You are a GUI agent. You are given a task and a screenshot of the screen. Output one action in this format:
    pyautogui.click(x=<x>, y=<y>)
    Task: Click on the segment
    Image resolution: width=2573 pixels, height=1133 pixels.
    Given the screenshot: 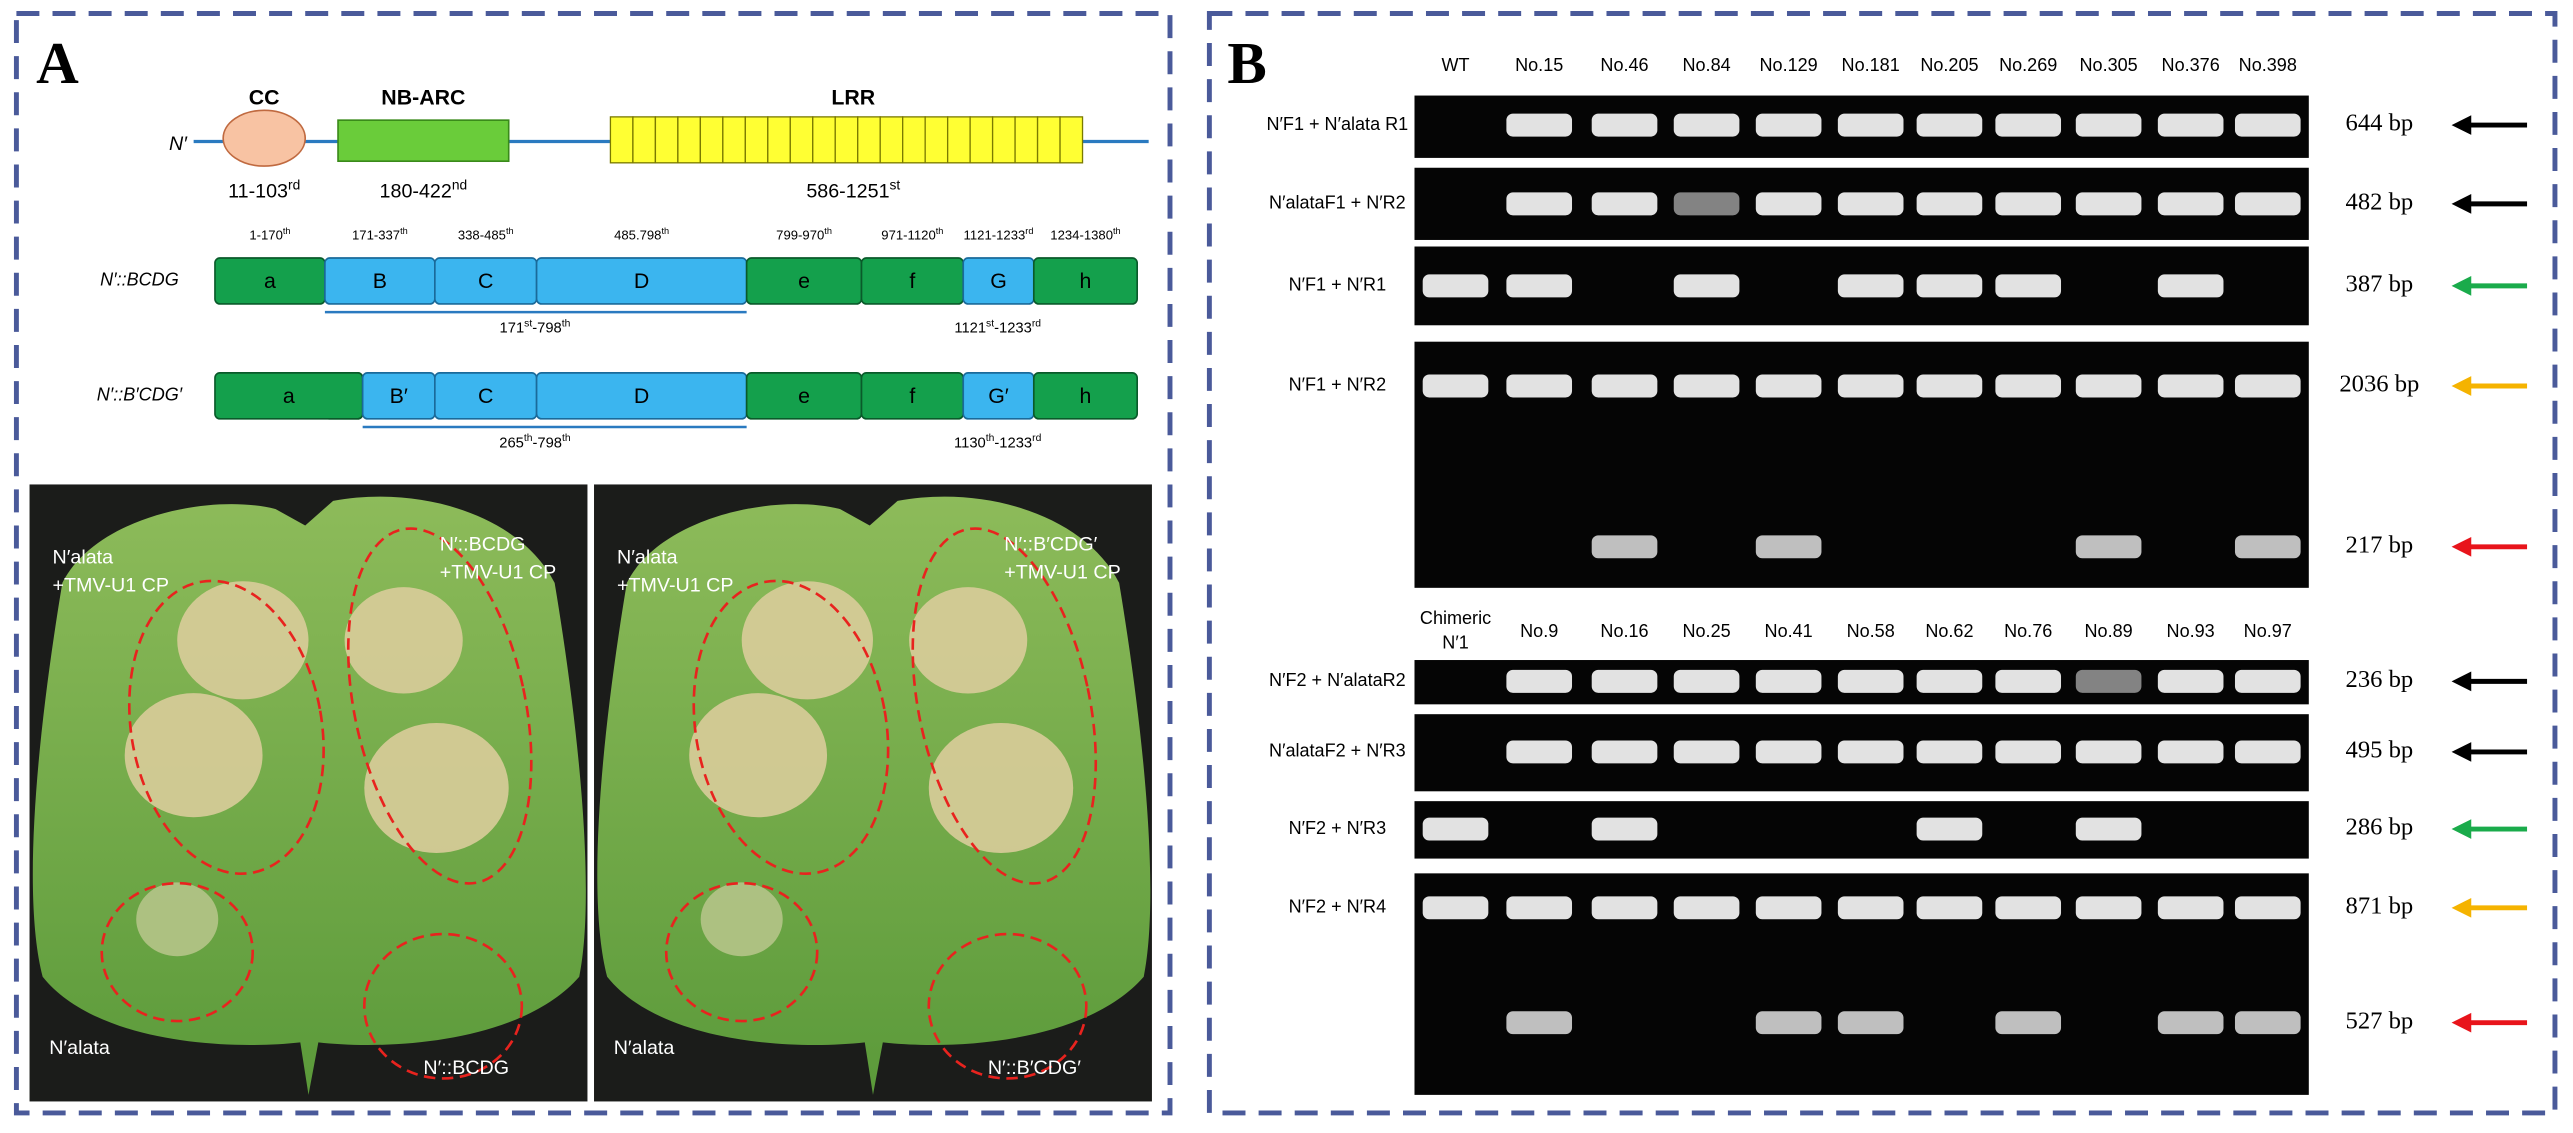 What is the action you would take?
    pyautogui.click(x=1085, y=281)
    